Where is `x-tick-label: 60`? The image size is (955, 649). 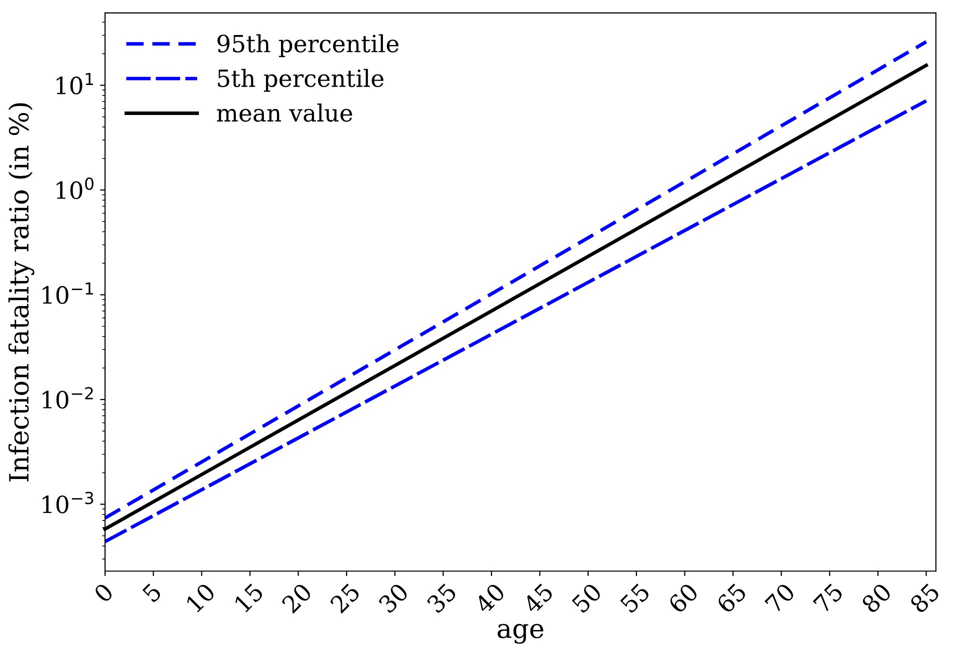
x-tick-label: 60 is located at coordinates (683, 598).